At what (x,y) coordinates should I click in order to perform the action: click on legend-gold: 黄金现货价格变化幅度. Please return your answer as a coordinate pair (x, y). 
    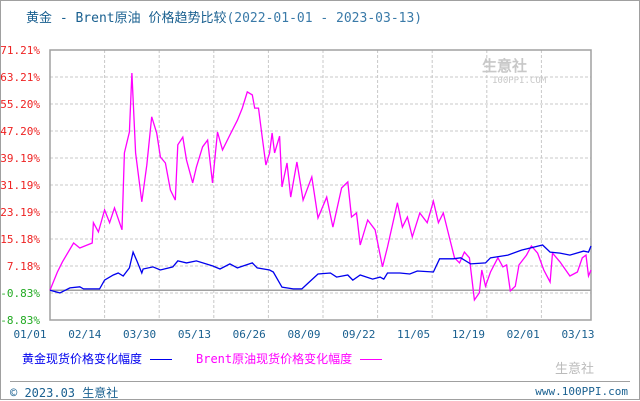
    Looking at the image, I should click on (97, 358).